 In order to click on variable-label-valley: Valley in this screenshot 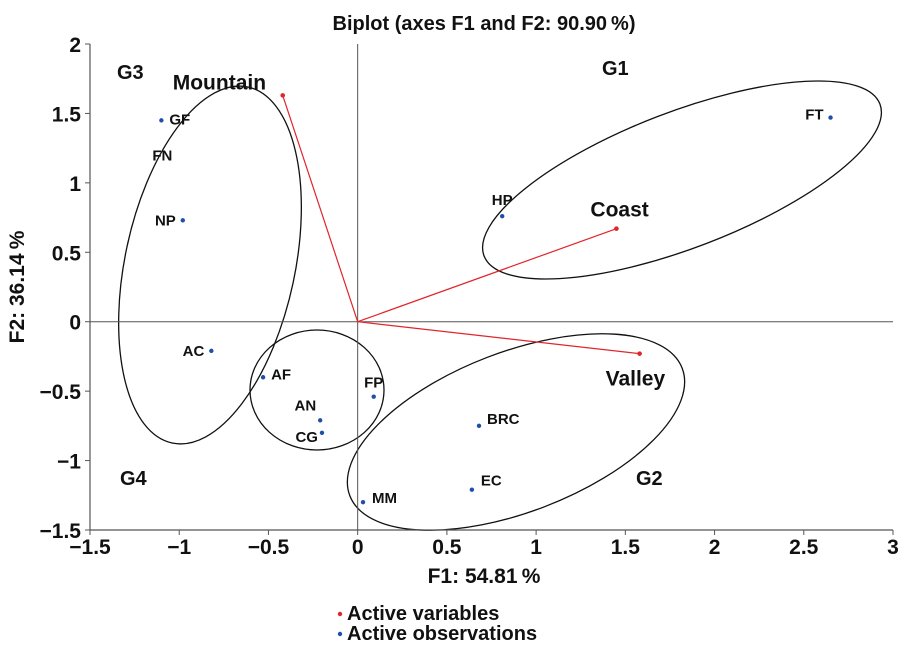, I will do `click(636, 379)`.